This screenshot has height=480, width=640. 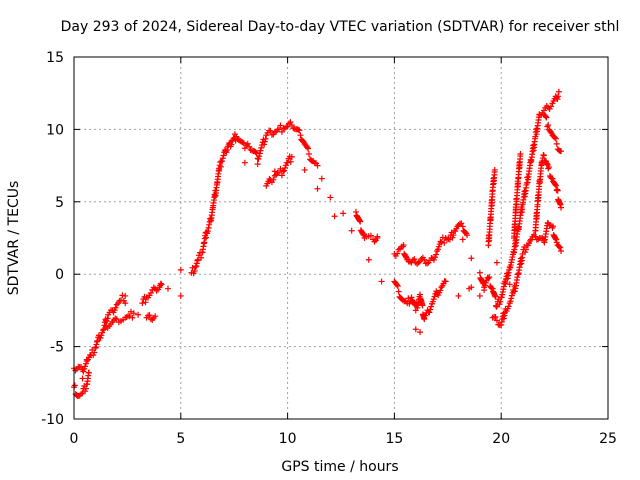 I want to click on x-tick-label: 20, so click(x=501, y=439).